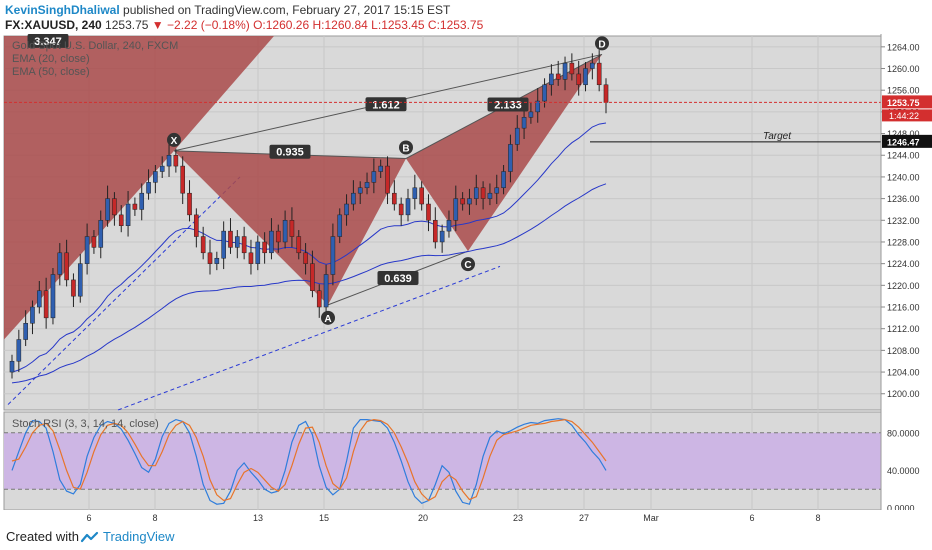  Describe the element at coordinates (903, 103) in the screenshot. I see `last-price-tag-text: 1253.75` at that location.